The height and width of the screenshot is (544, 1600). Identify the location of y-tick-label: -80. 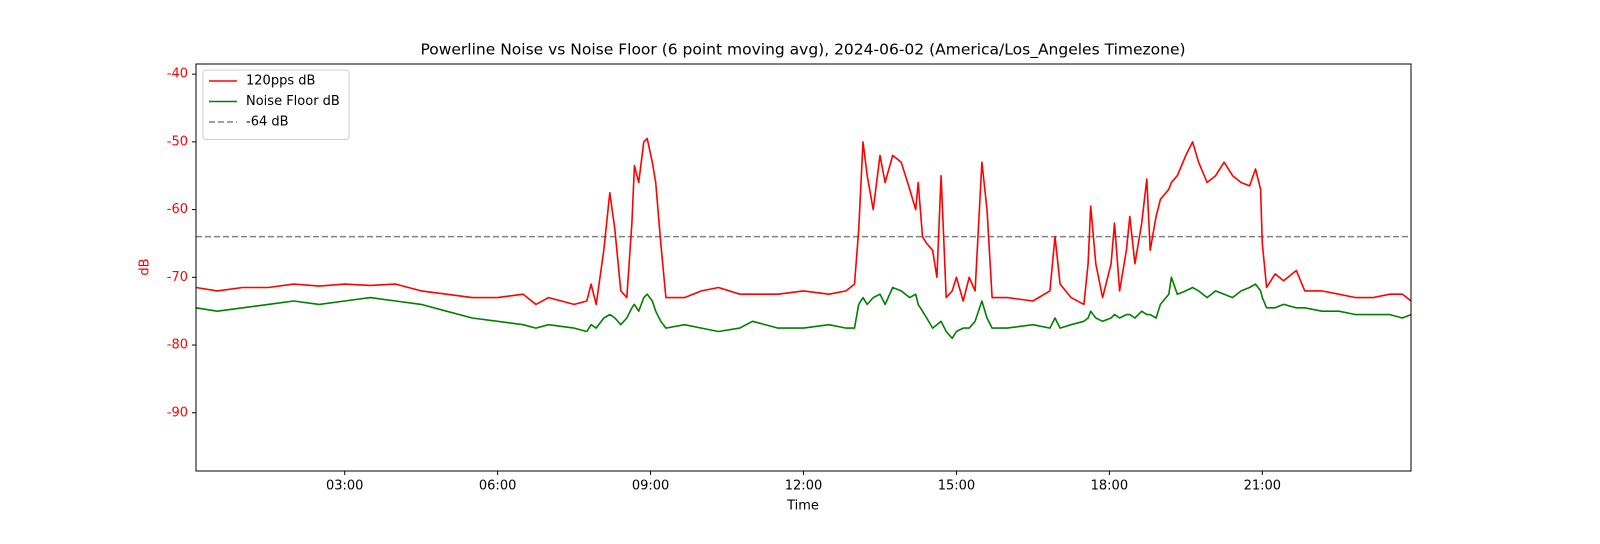
(177, 345).